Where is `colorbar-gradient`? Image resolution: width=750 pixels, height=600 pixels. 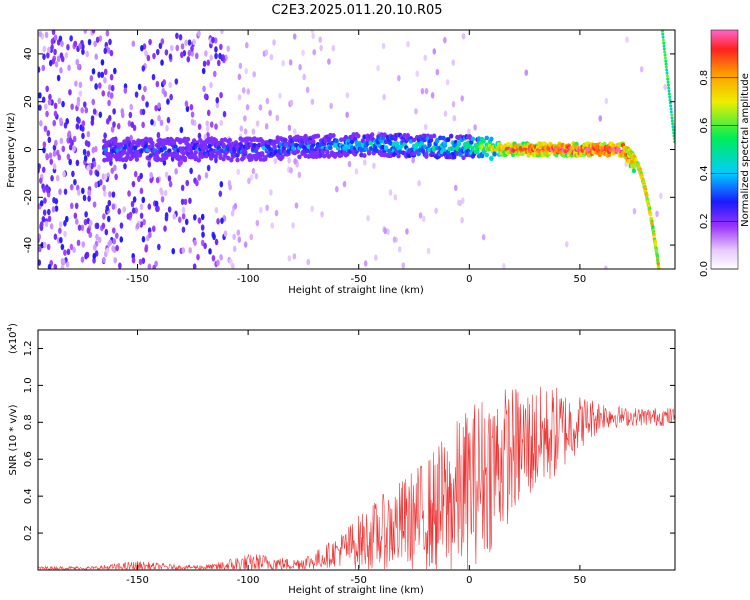 colorbar-gradient is located at coordinates (724, 149).